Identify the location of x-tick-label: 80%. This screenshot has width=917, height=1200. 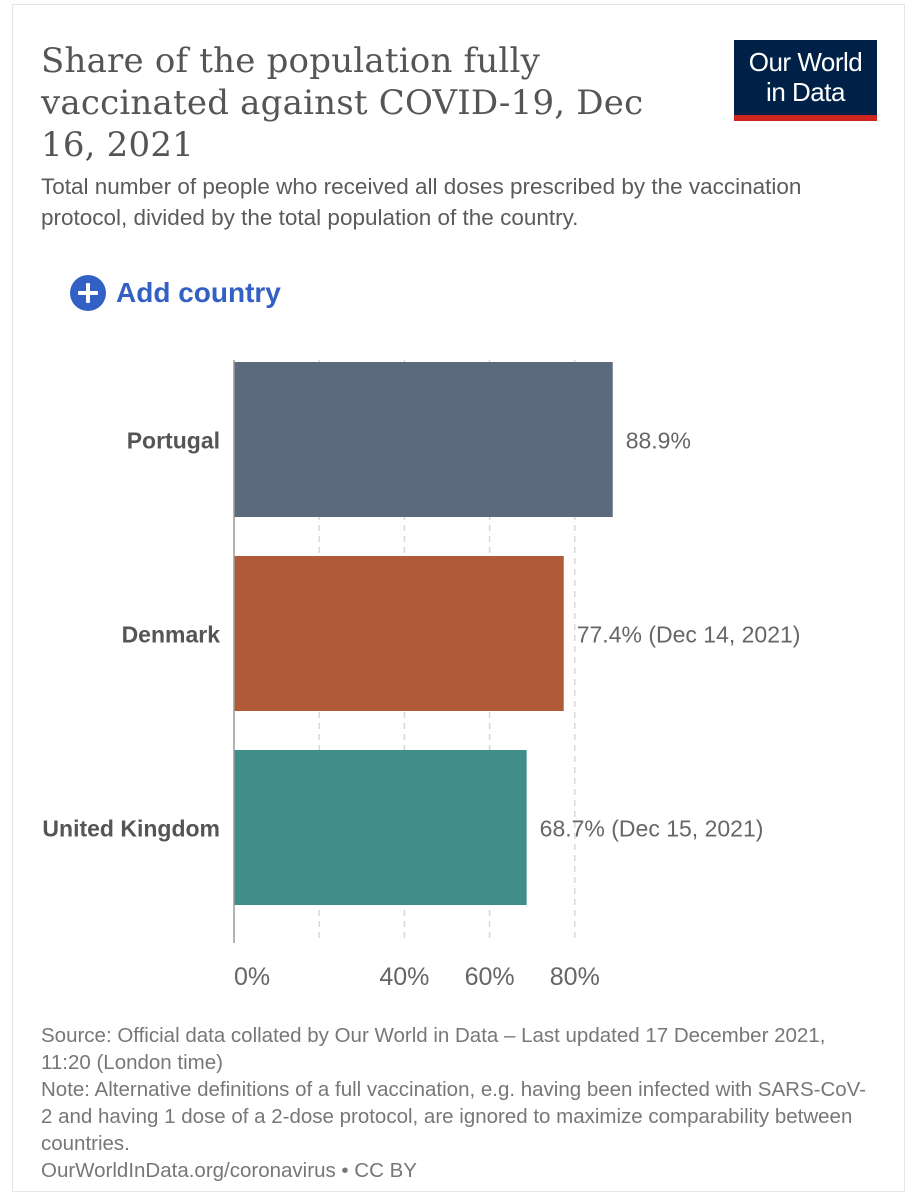
(575, 977).